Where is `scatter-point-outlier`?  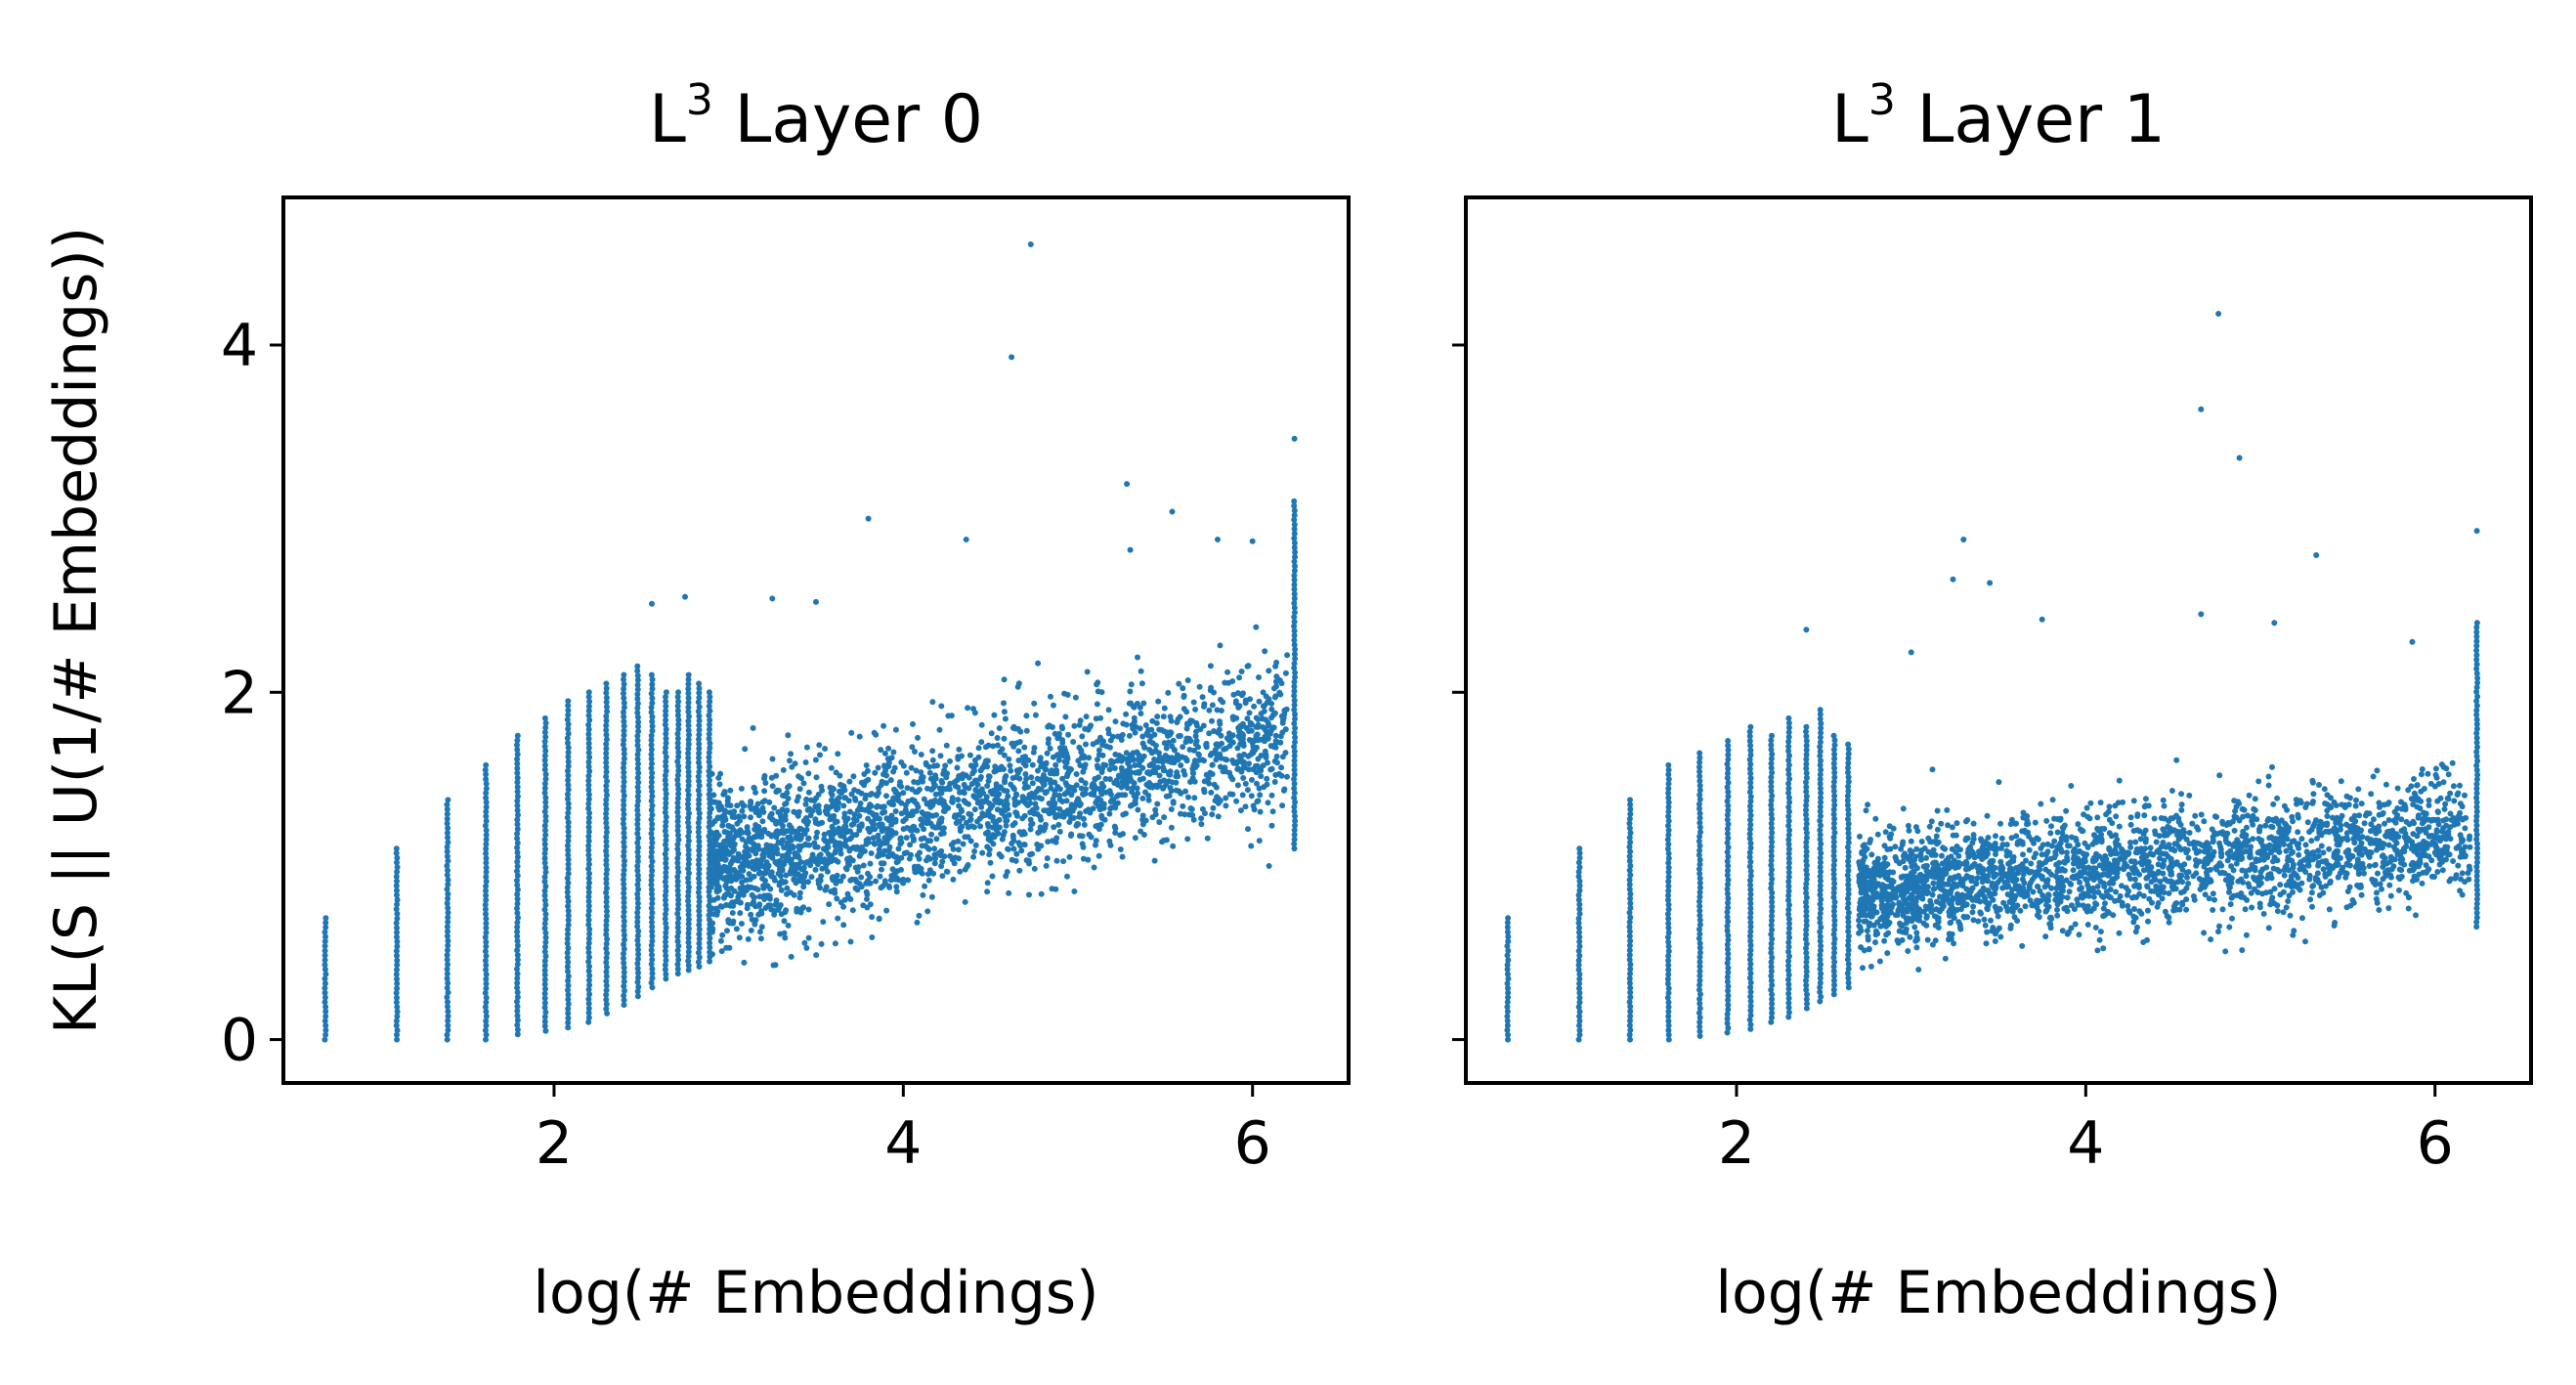 scatter-point-outlier is located at coordinates (1031, 244).